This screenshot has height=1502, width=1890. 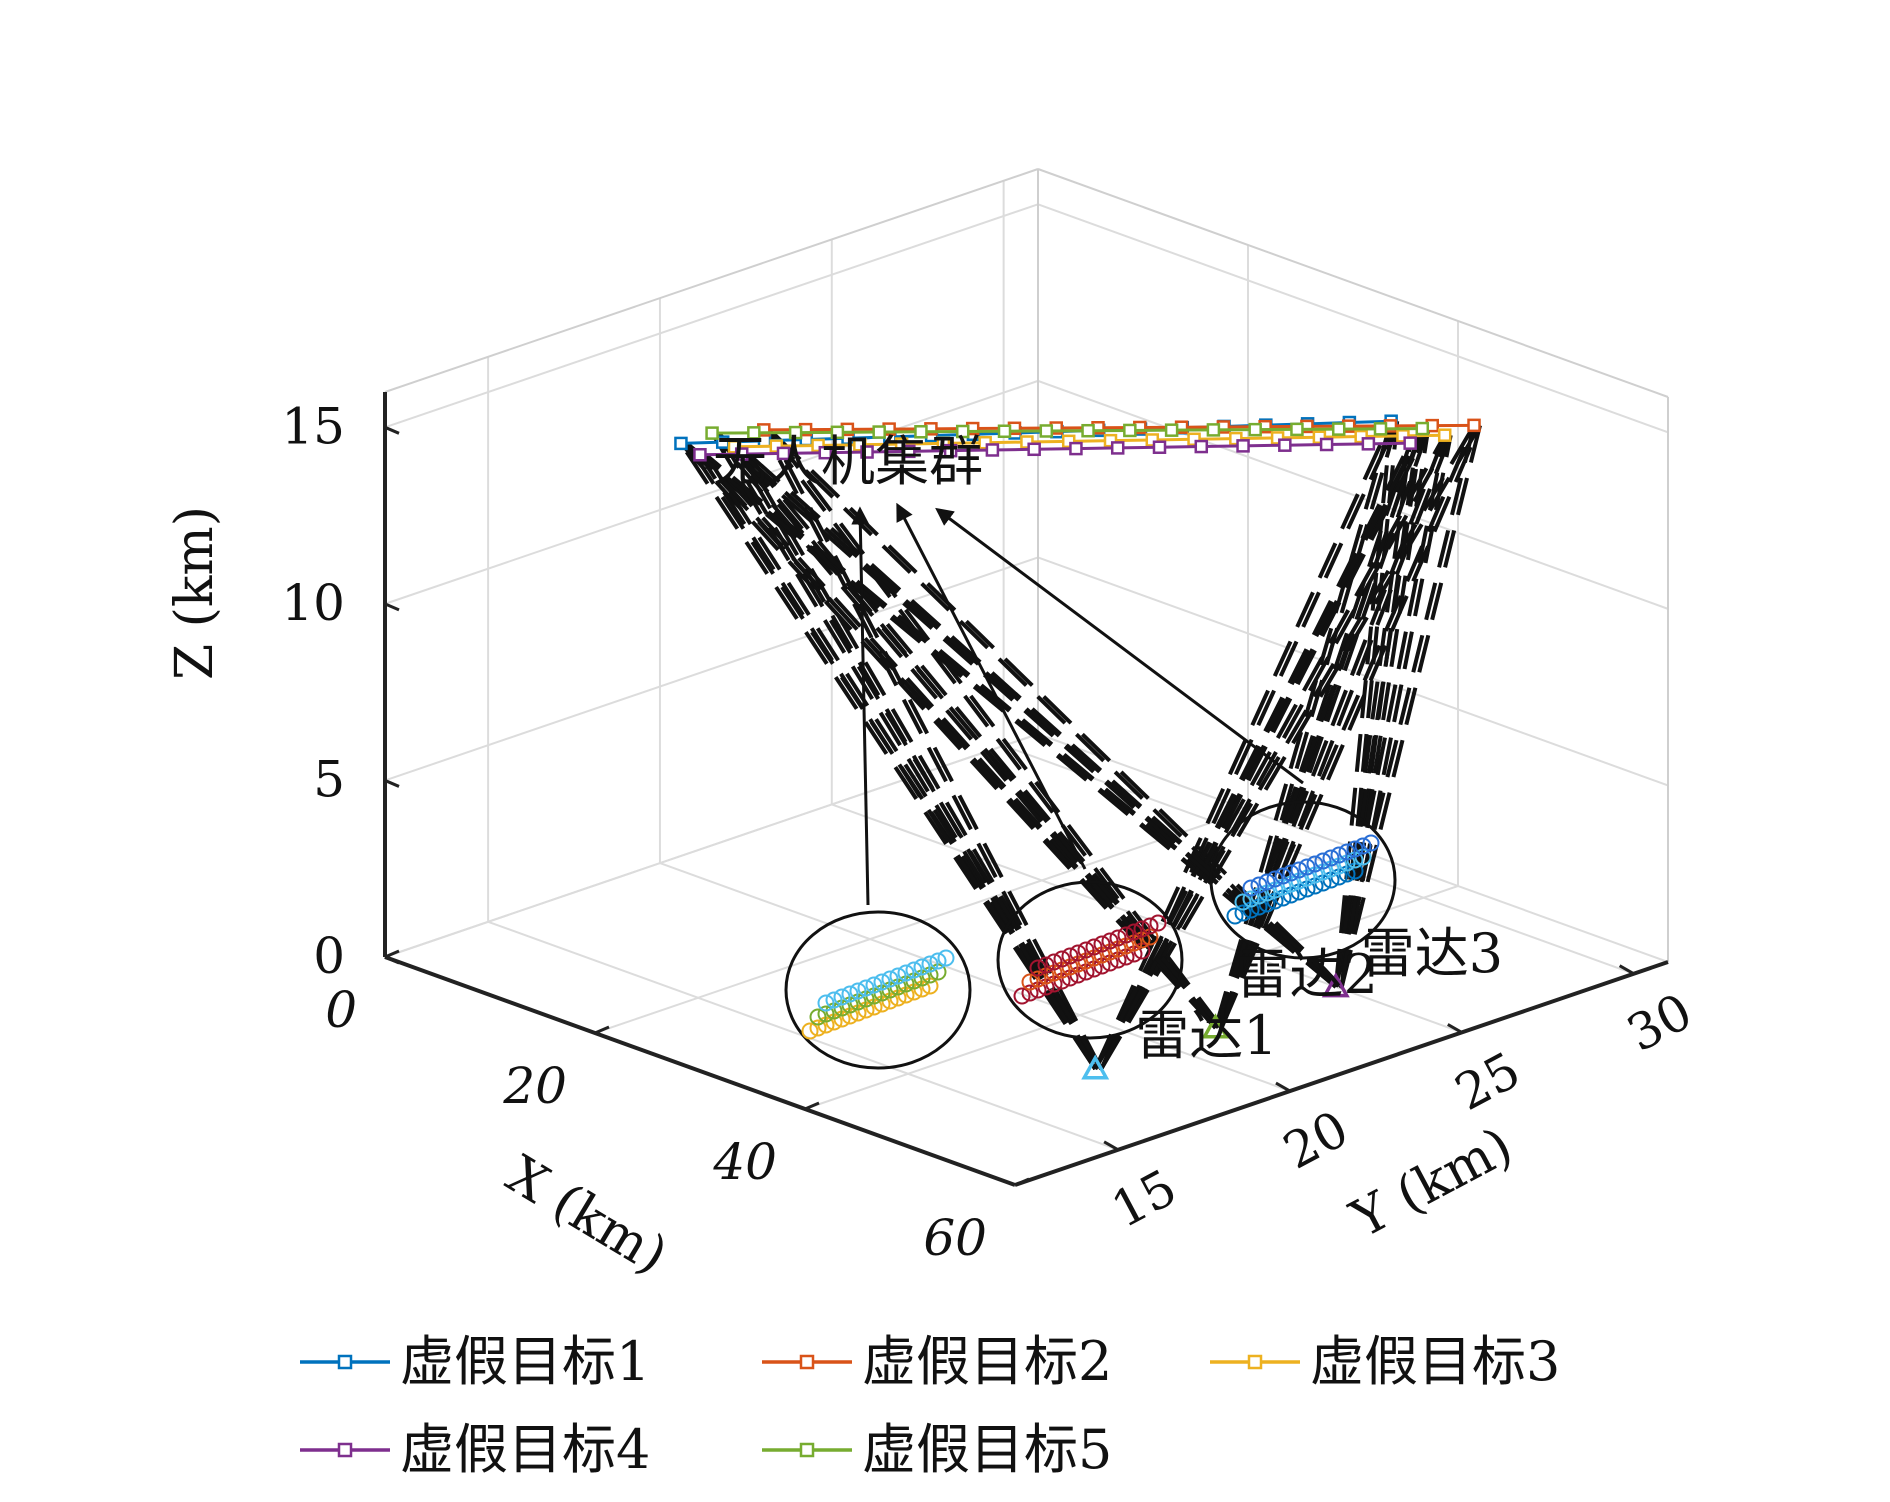 What do you see at coordinates (1435, 1361) in the screenshot?
I see `legend-label: 虚假目标3` at bounding box center [1435, 1361].